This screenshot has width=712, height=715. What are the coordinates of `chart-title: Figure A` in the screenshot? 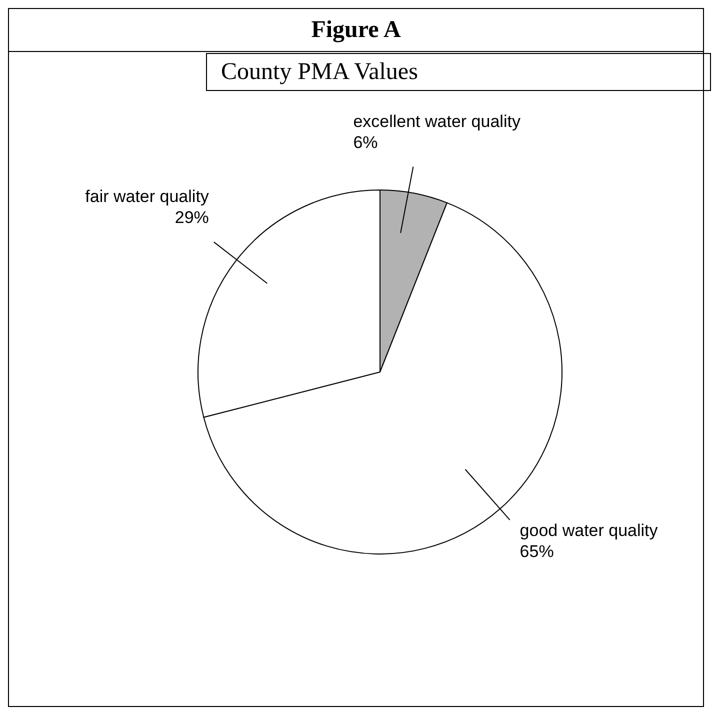 It's located at (356, 30).